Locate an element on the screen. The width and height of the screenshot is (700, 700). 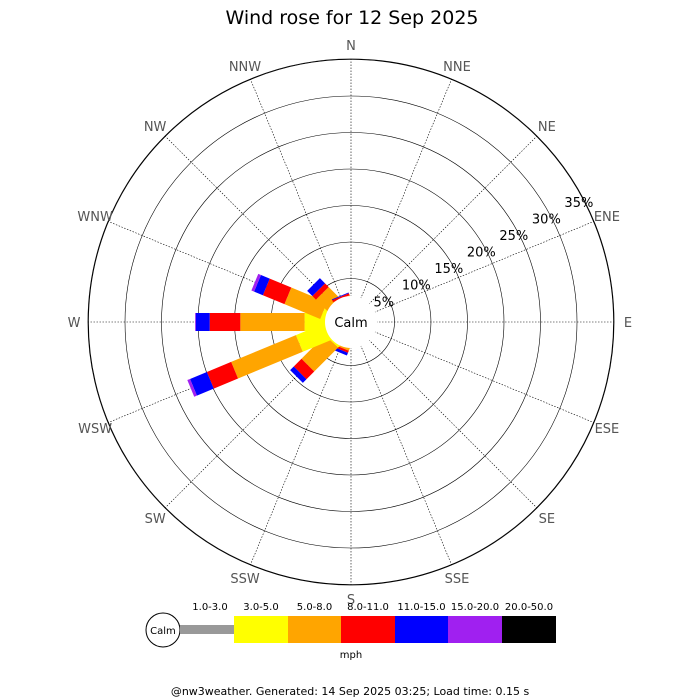
percent-label-1: 5% is located at coordinates (383, 302).